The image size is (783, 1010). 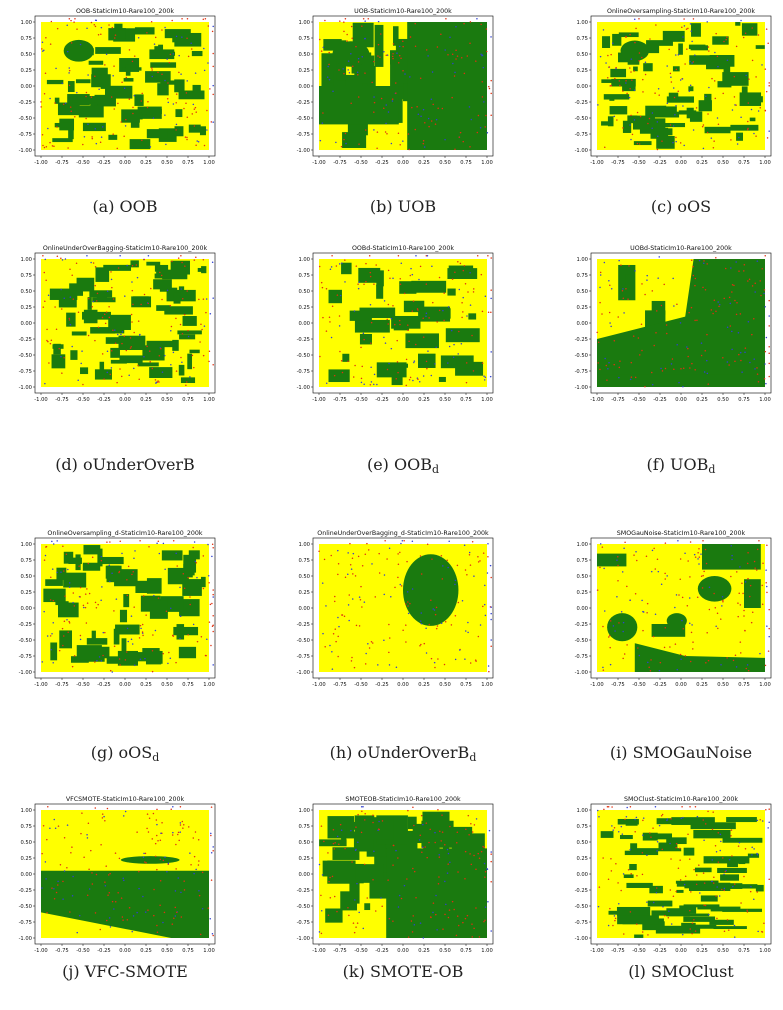 I want to click on x-tick-label: 0.00, so click(x=125, y=685).